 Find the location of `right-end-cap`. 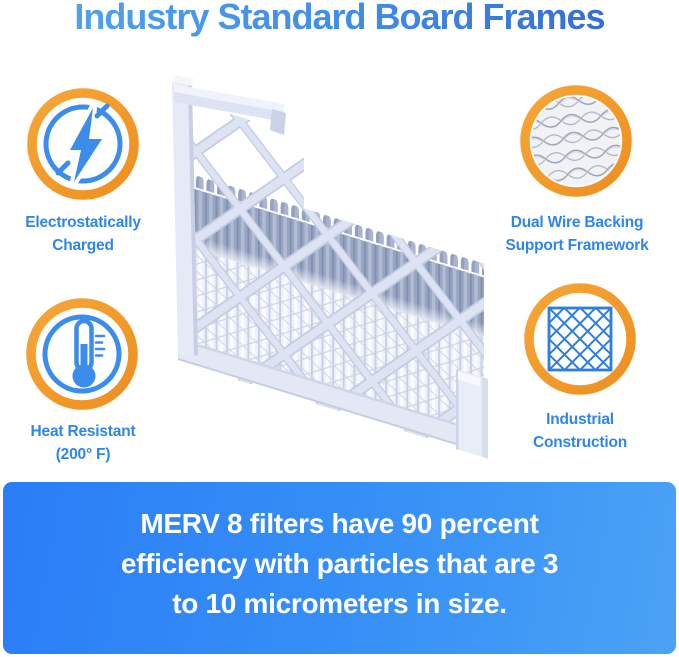

right-end-cap is located at coordinates (472, 413).